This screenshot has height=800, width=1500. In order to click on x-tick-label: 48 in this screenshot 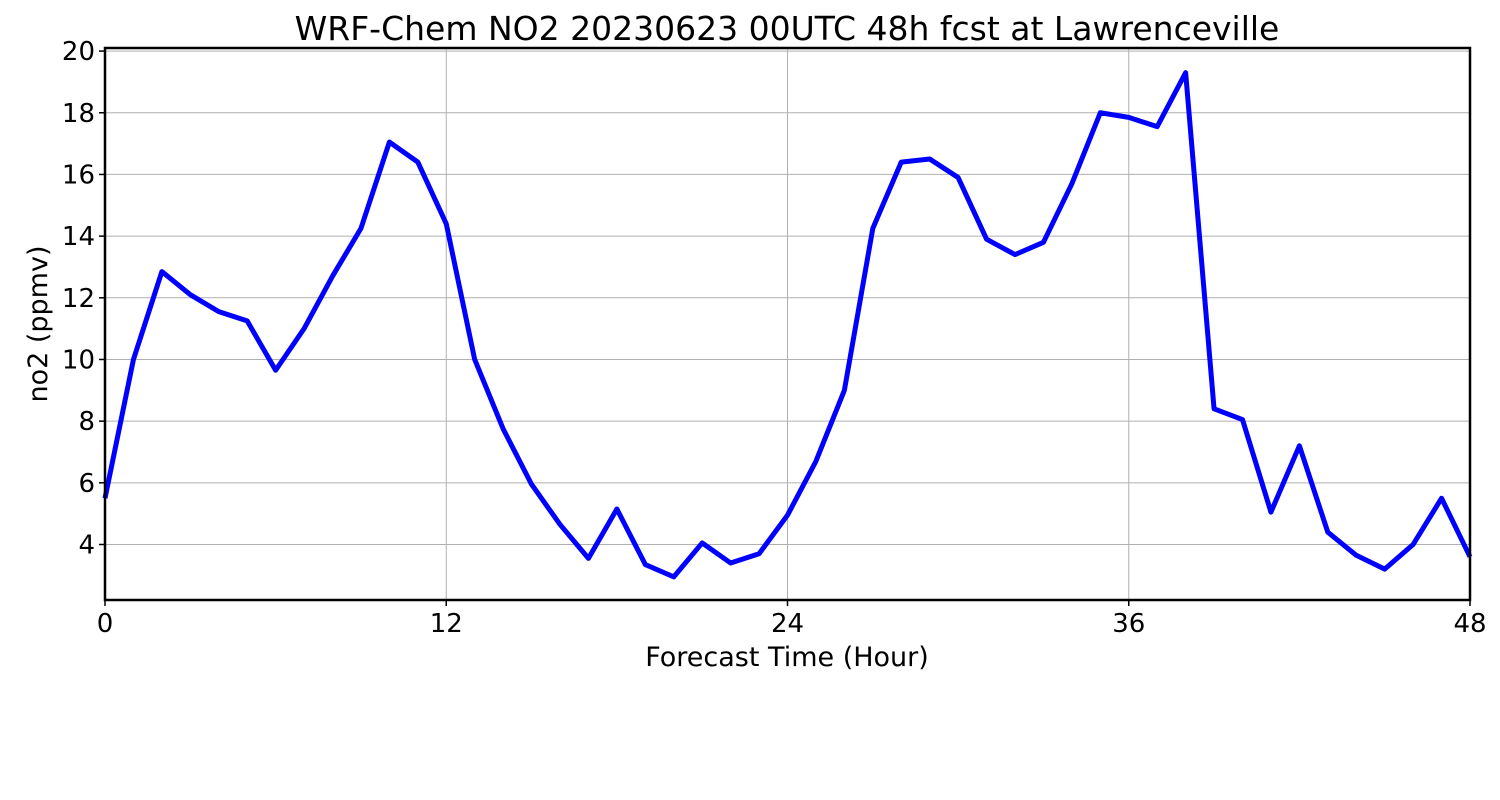, I will do `click(1469, 624)`.